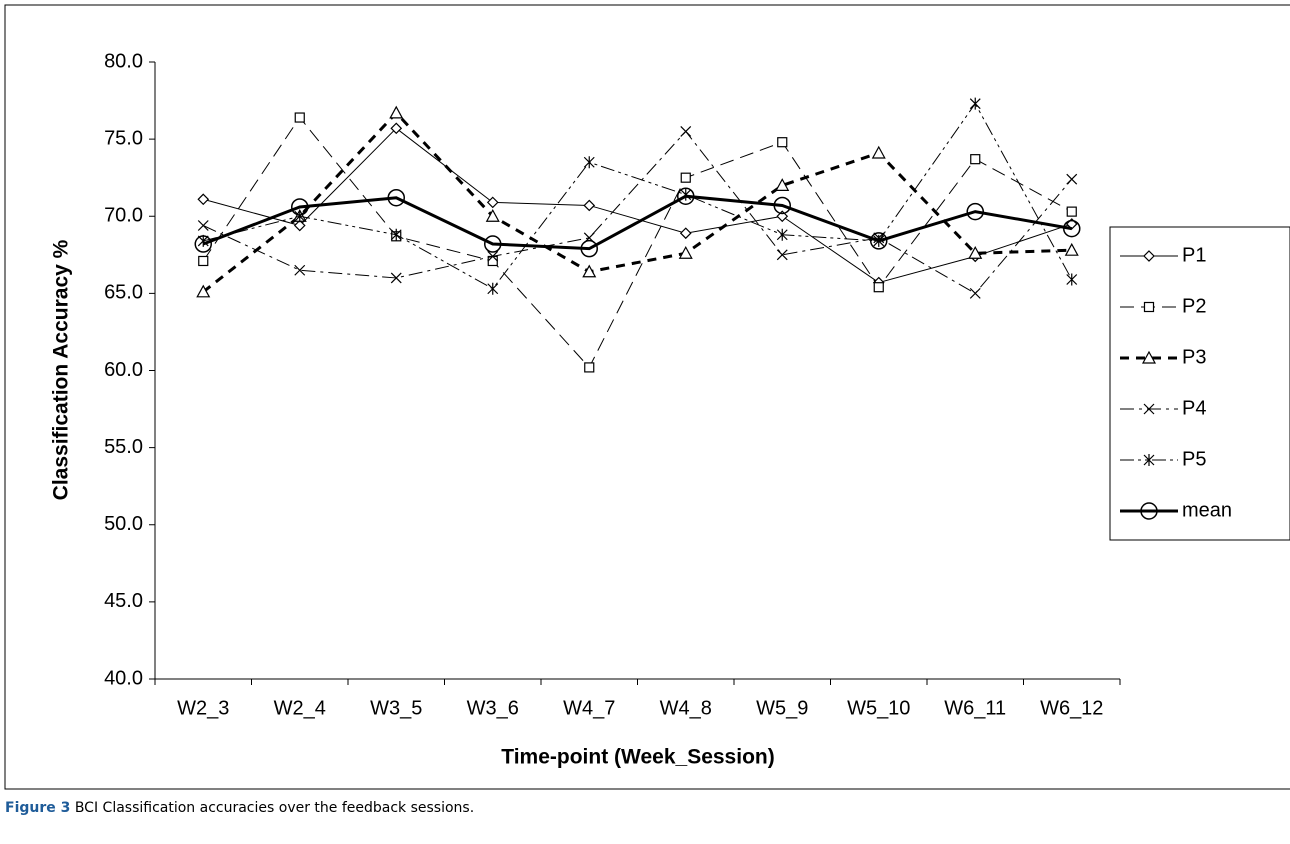 The height and width of the screenshot is (844, 1290). I want to click on x-tick-label: W3_6, so click(493, 708).